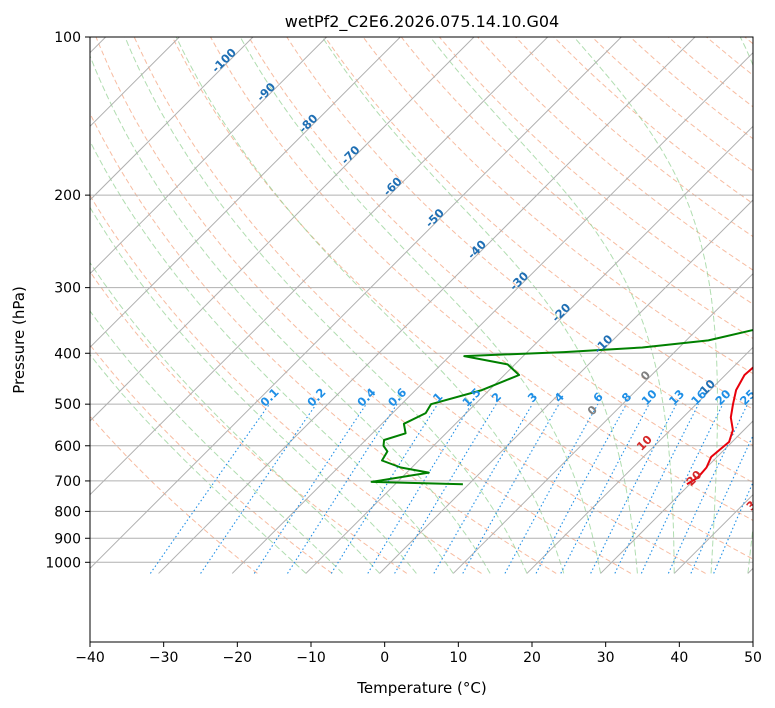 The width and height of the screenshot is (775, 708). What do you see at coordinates (316, 397) in the screenshot?
I see `mixing-ratio-label: 0.2` at bounding box center [316, 397].